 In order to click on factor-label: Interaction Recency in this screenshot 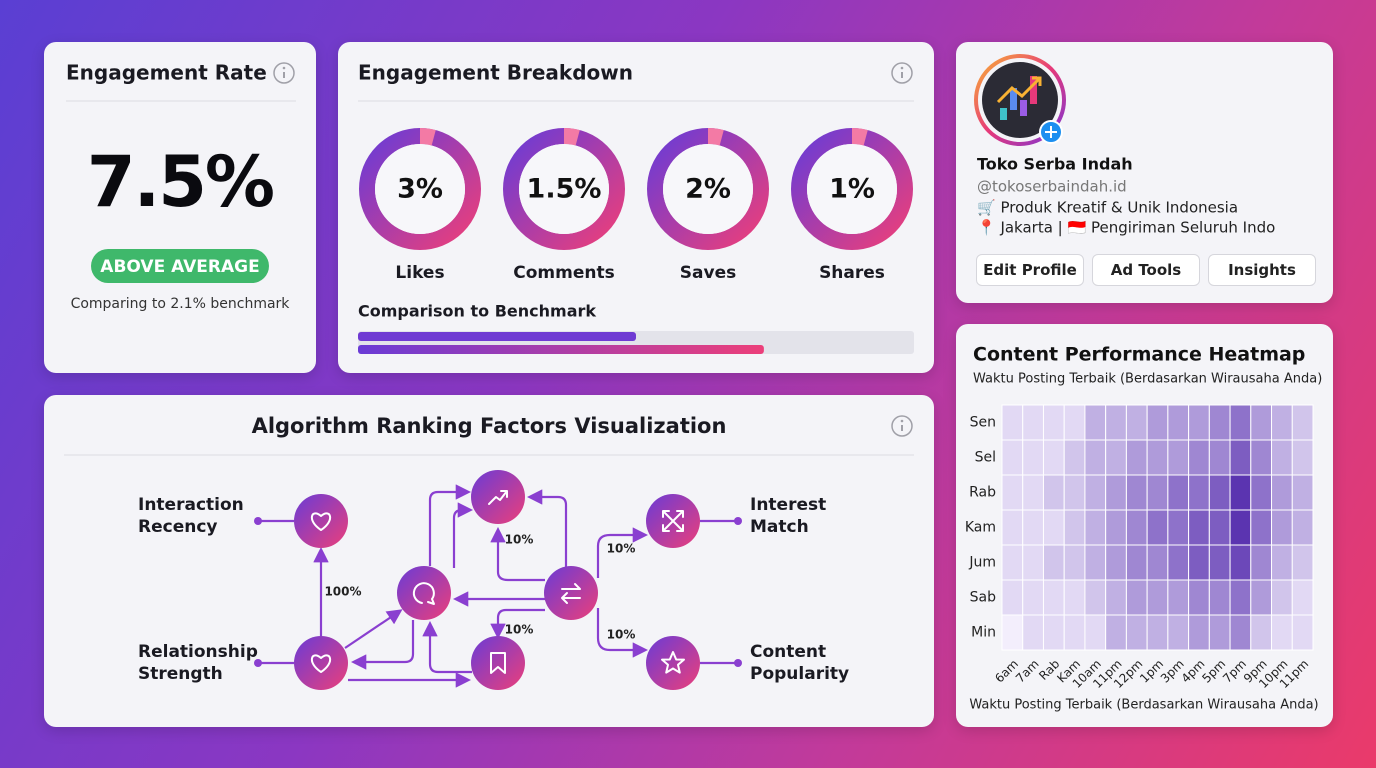, I will do `click(191, 516)`.